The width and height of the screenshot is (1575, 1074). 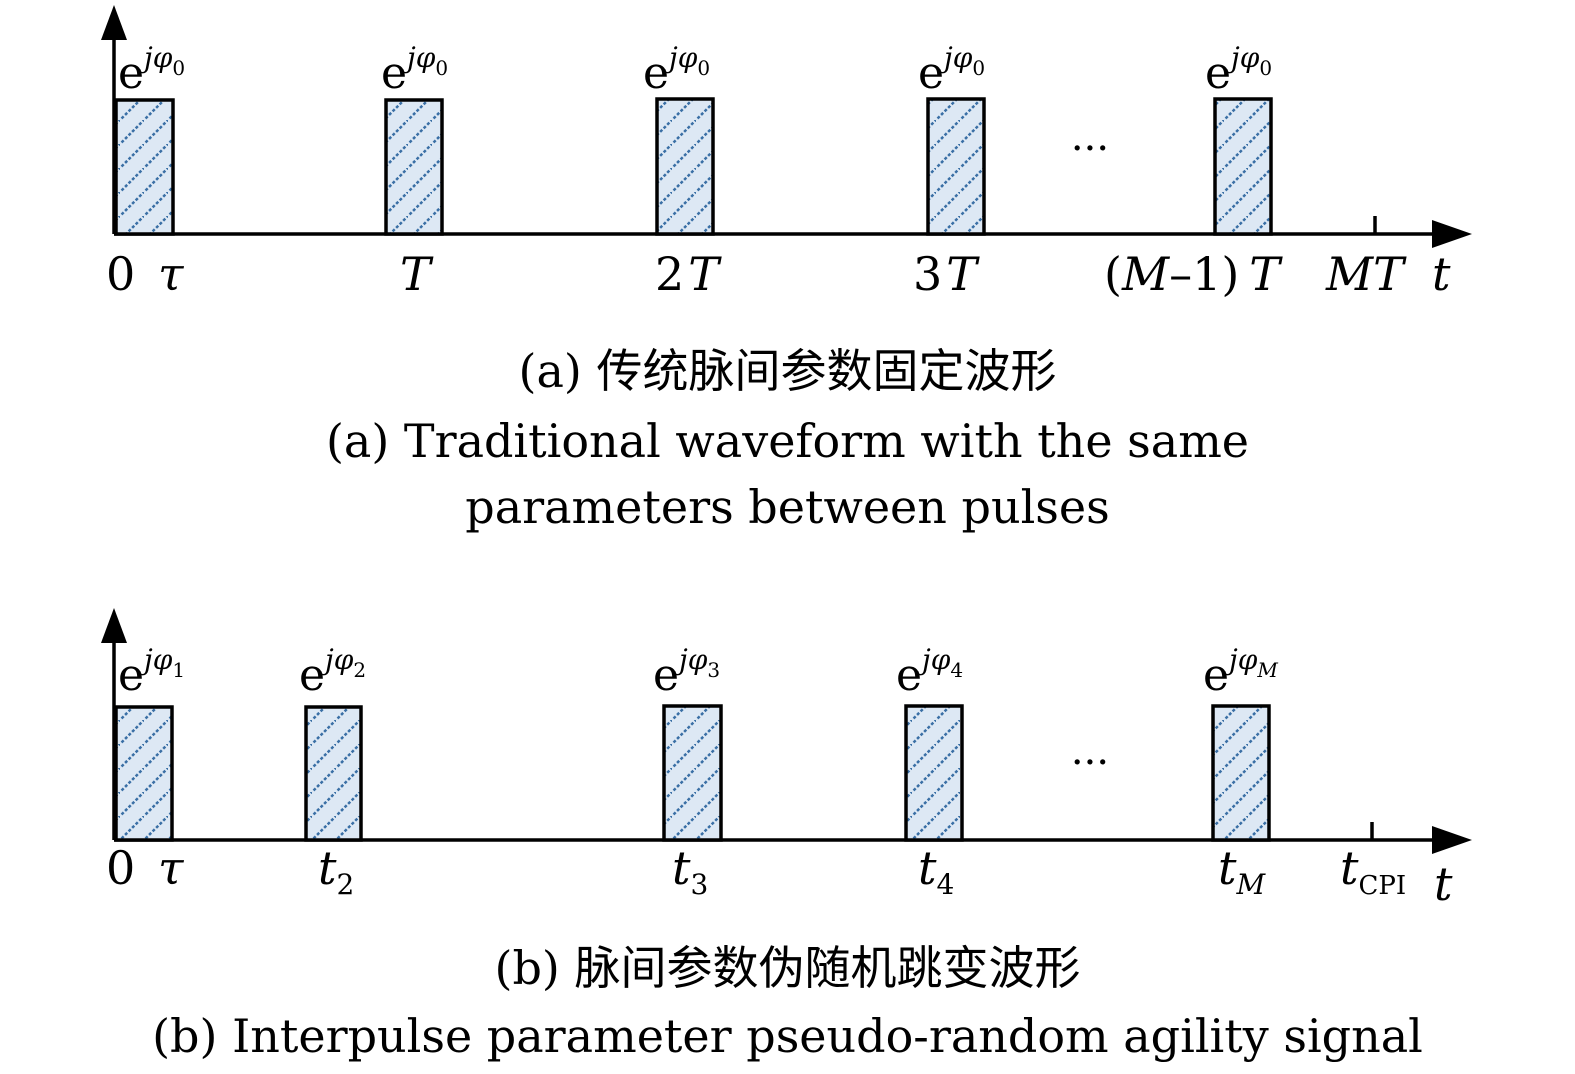 I want to click on panel-a-y-axis-arrow, so click(x=114, y=22).